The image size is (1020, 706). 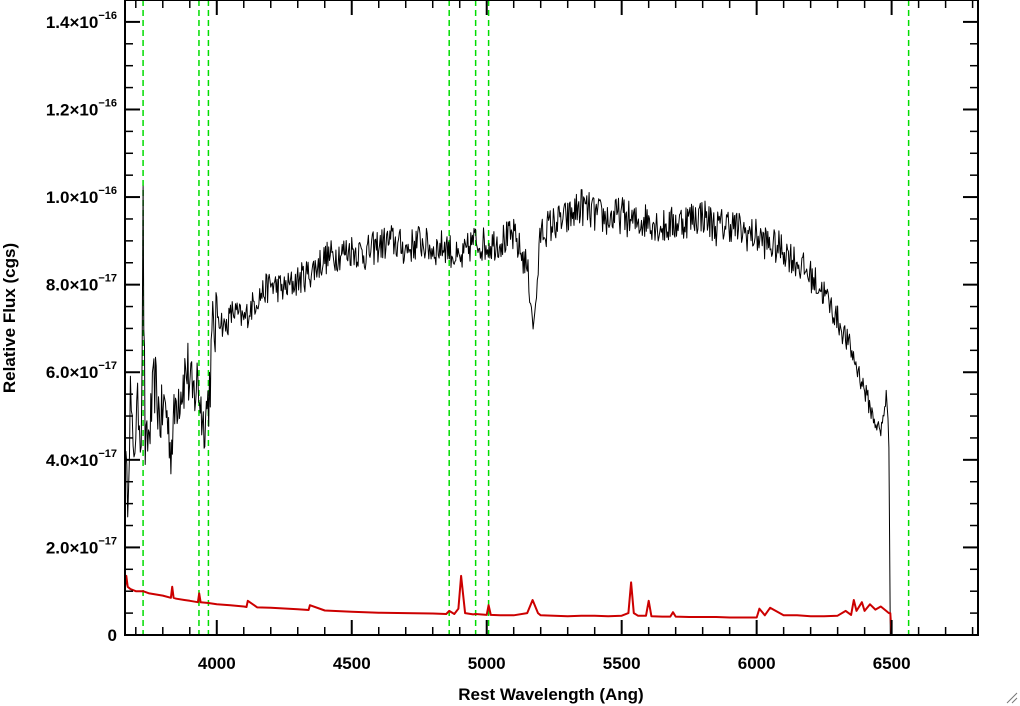 What do you see at coordinates (352, 663) in the screenshot?
I see `x-tick-label: 4500` at bounding box center [352, 663].